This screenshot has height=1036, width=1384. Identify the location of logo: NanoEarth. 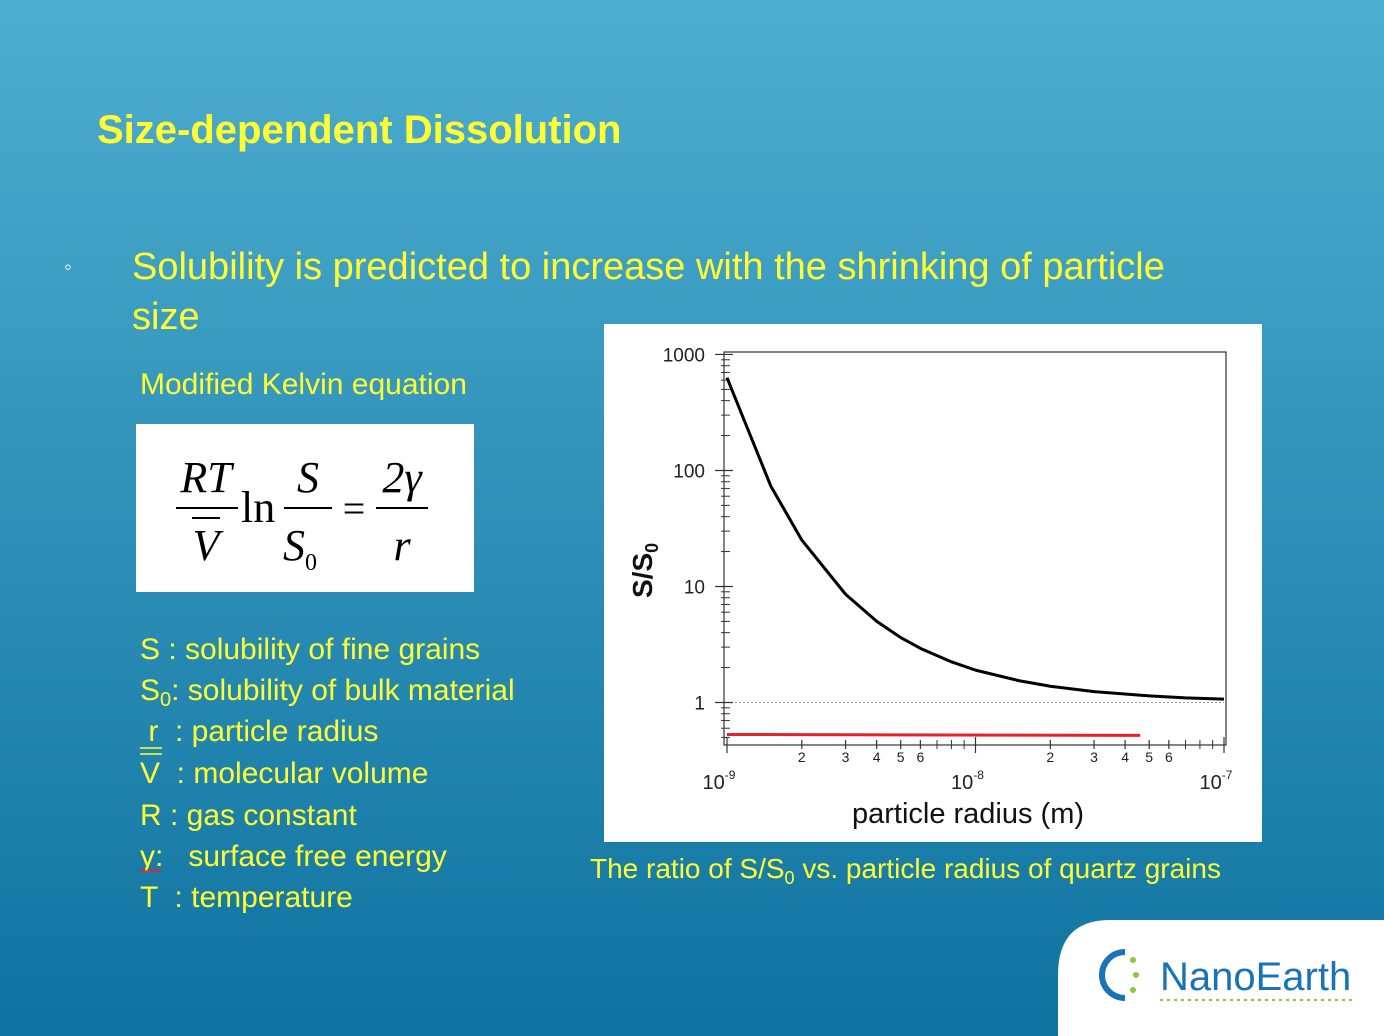
(1221, 978).